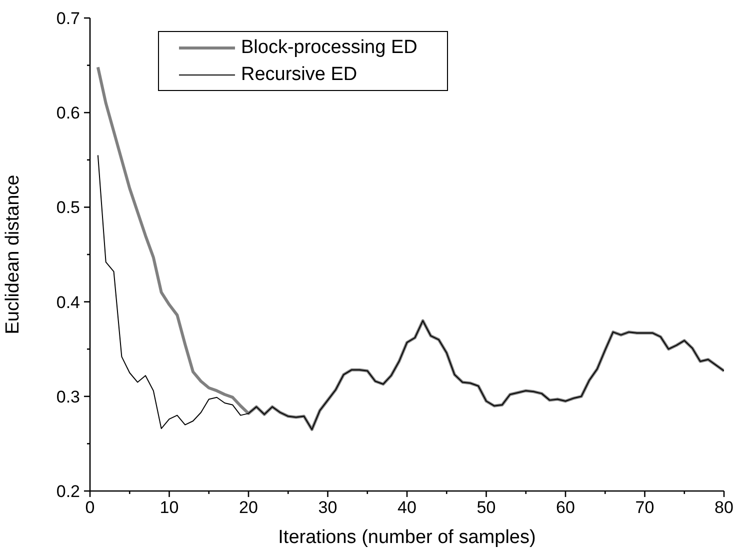 Image resolution: width=738 pixels, height=559 pixels. What do you see at coordinates (565, 507) in the screenshot?
I see `x-tick-label: 60` at bounding box center [565, 507].